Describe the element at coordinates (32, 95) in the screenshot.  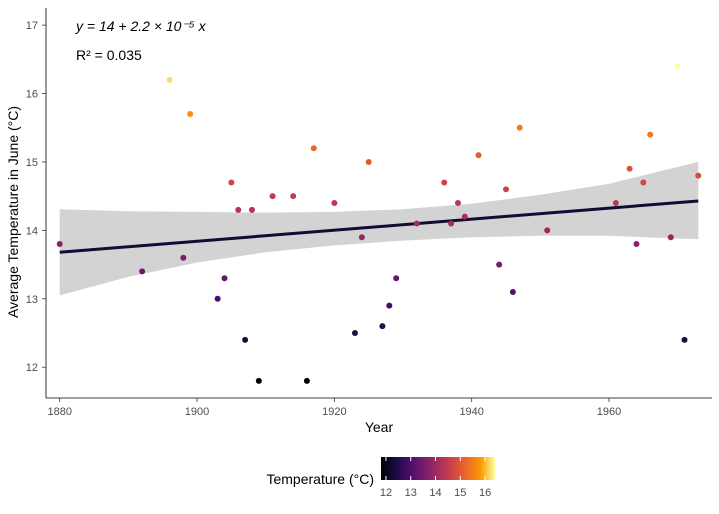
I see `y-tick-label: 16` at that location.